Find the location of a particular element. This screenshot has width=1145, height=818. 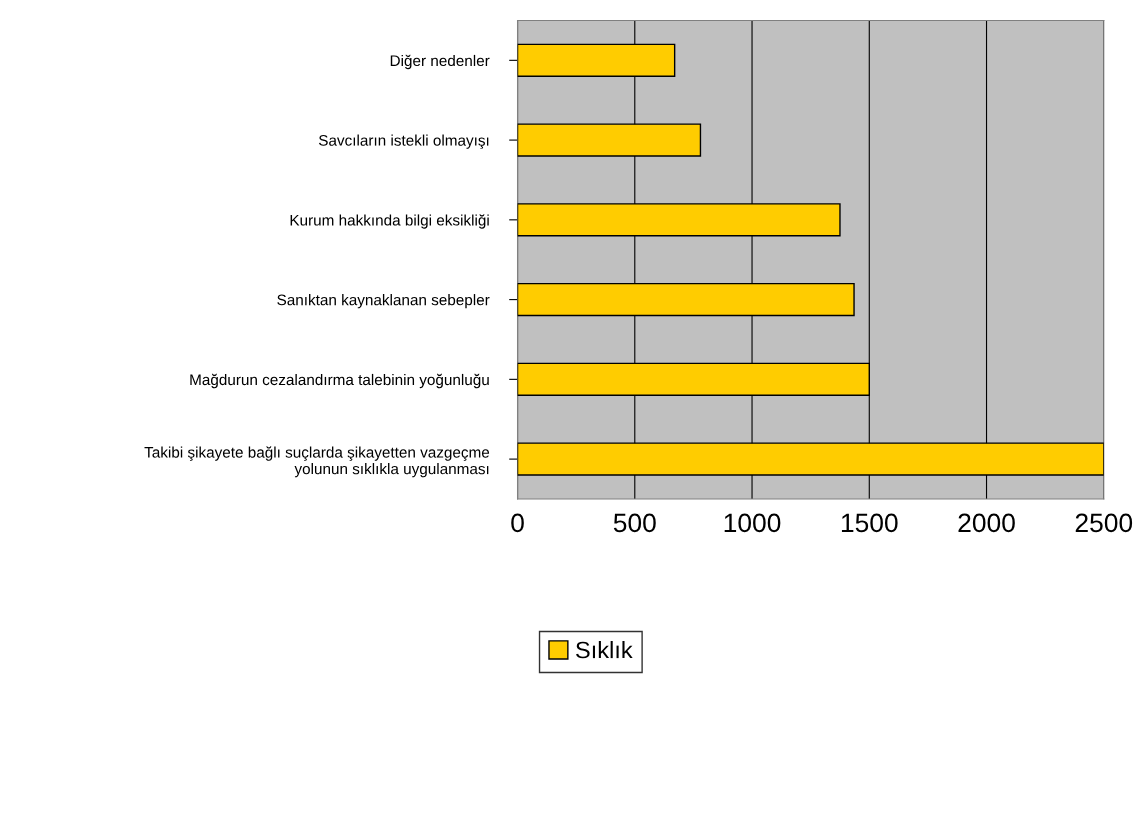

x-tick-label: 1500 is located at coordinates (869, 523).